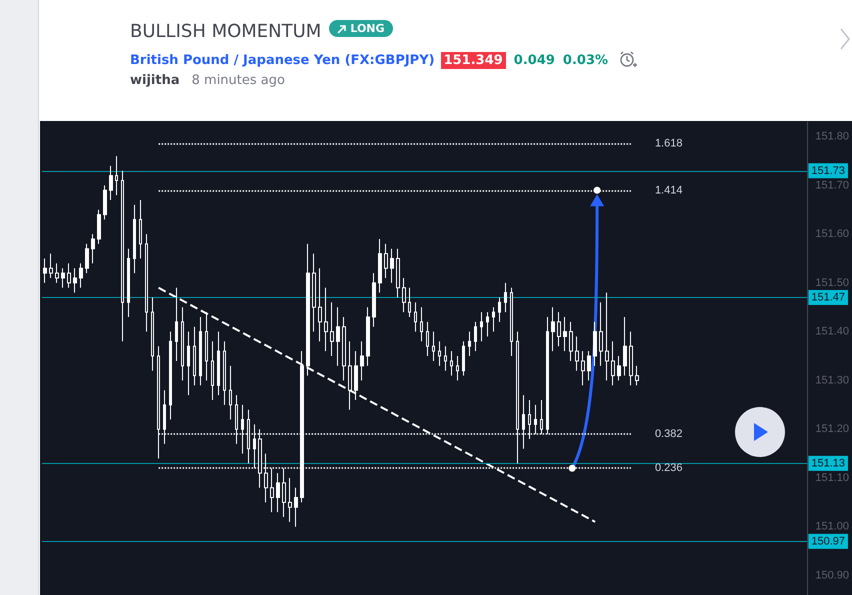 The height and width of the screenshot is (595, 852). I want to click on y-tick-label: 151.20, so click(832, 429).